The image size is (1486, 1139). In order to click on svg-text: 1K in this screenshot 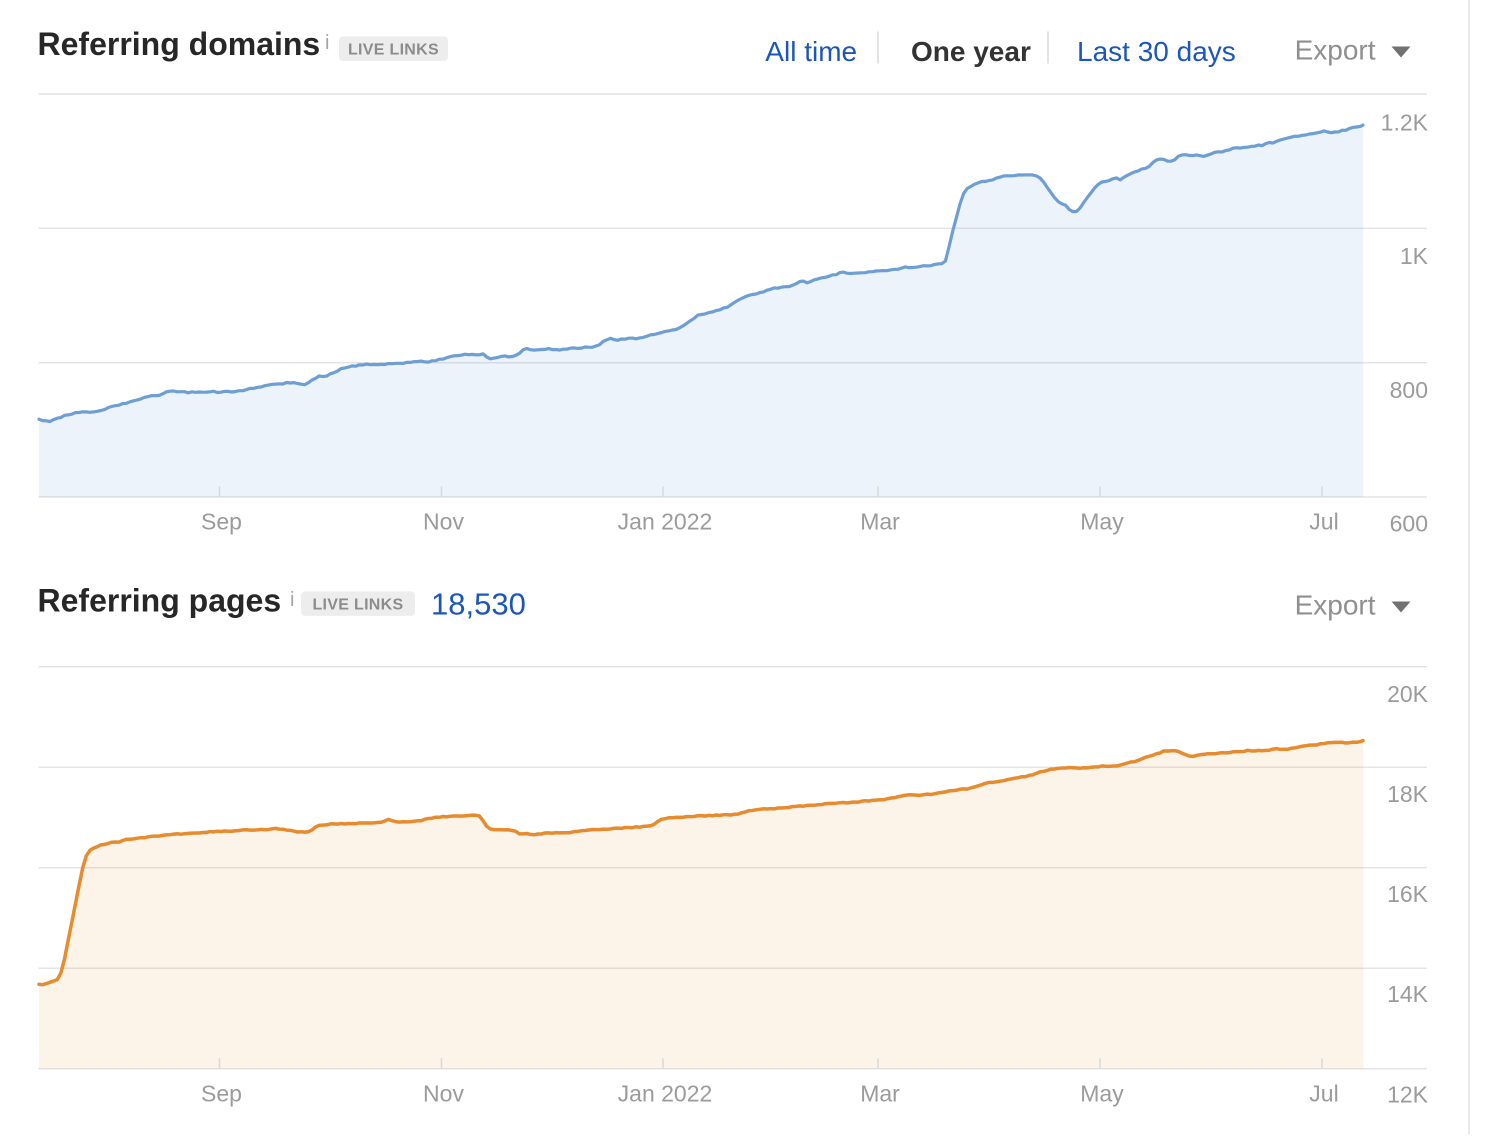, I will do `click(1414, 256)`.